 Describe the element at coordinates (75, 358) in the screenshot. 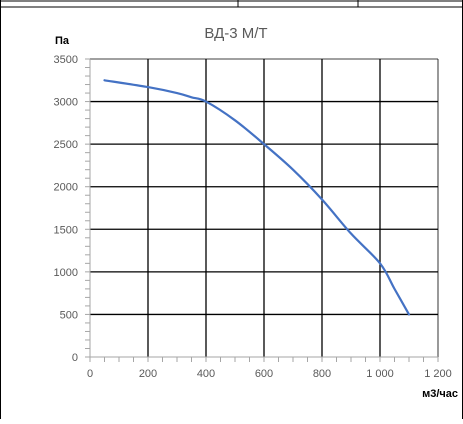

I see `y-tick-label: 0` at that location.